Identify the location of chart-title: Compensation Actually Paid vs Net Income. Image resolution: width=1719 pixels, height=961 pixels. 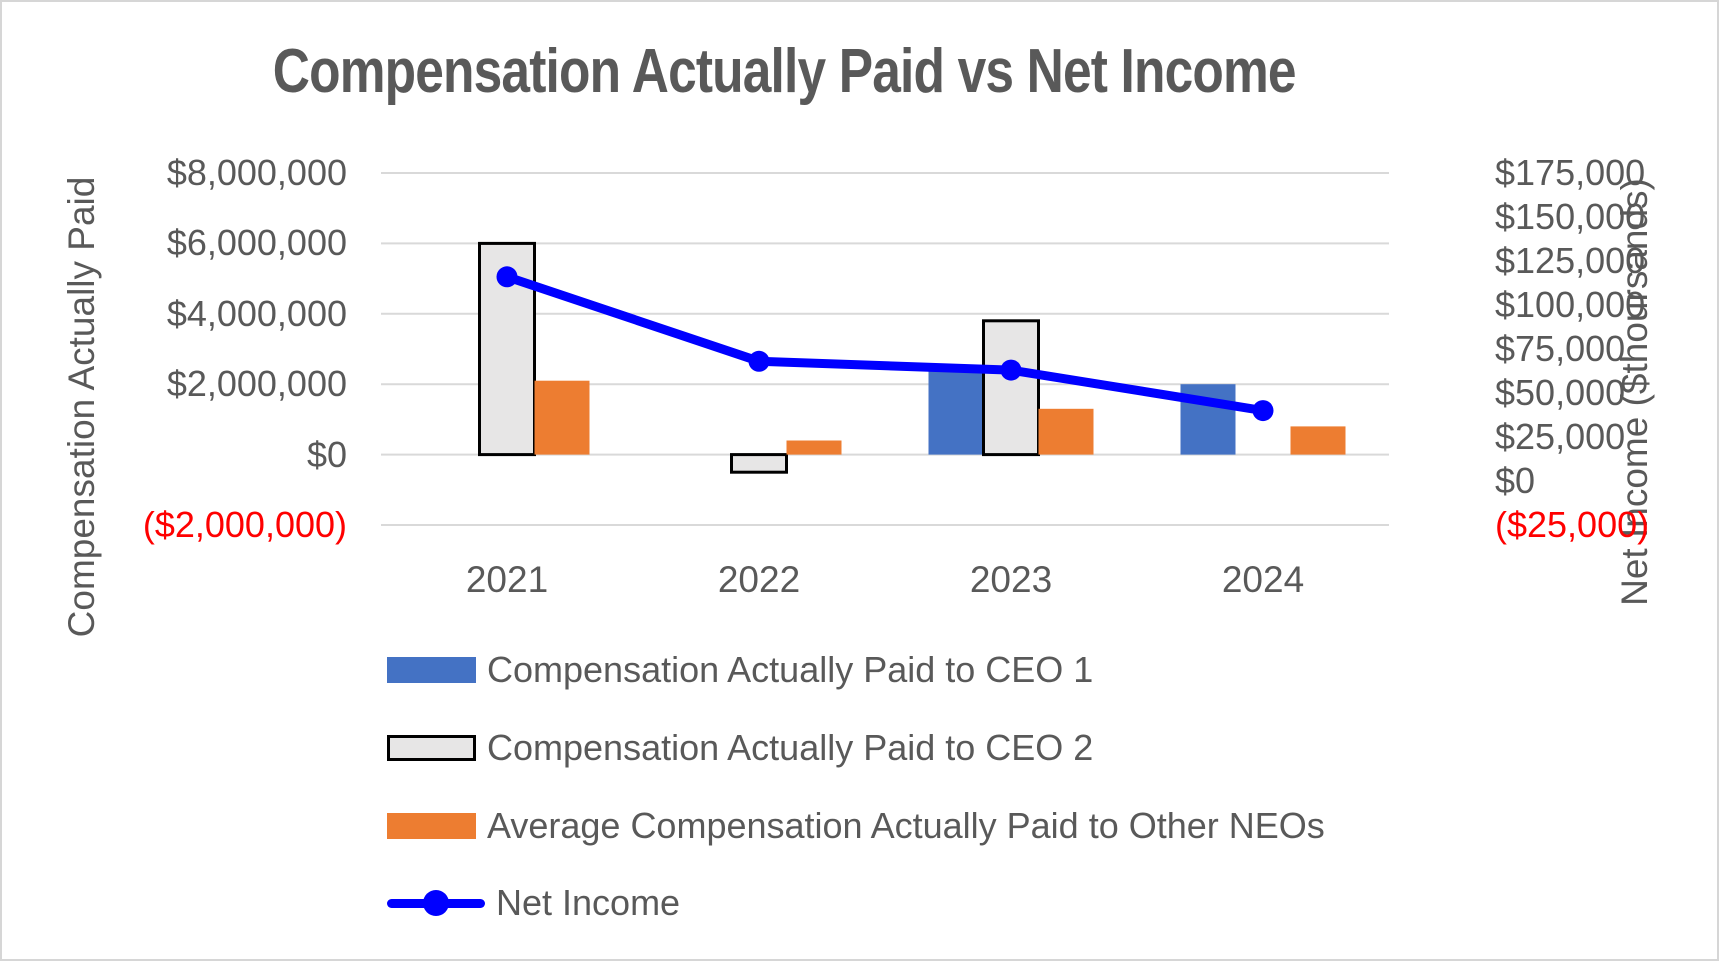
(785, 71).